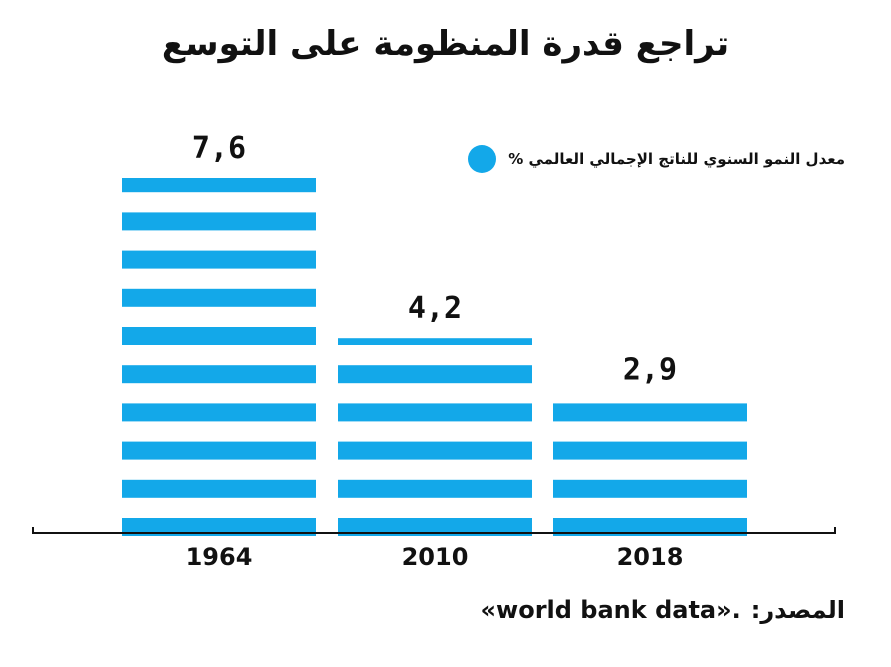 The image size is (891, 667). I want to click on chart-title: تراجع قدرة المنظومة على التوسع, so click(445, 44).